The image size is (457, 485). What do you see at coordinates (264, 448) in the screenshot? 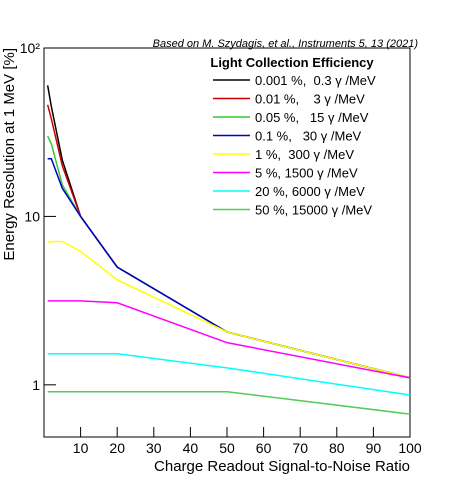
I see `x-tick-label: 60` at bounding box center [264, 448].